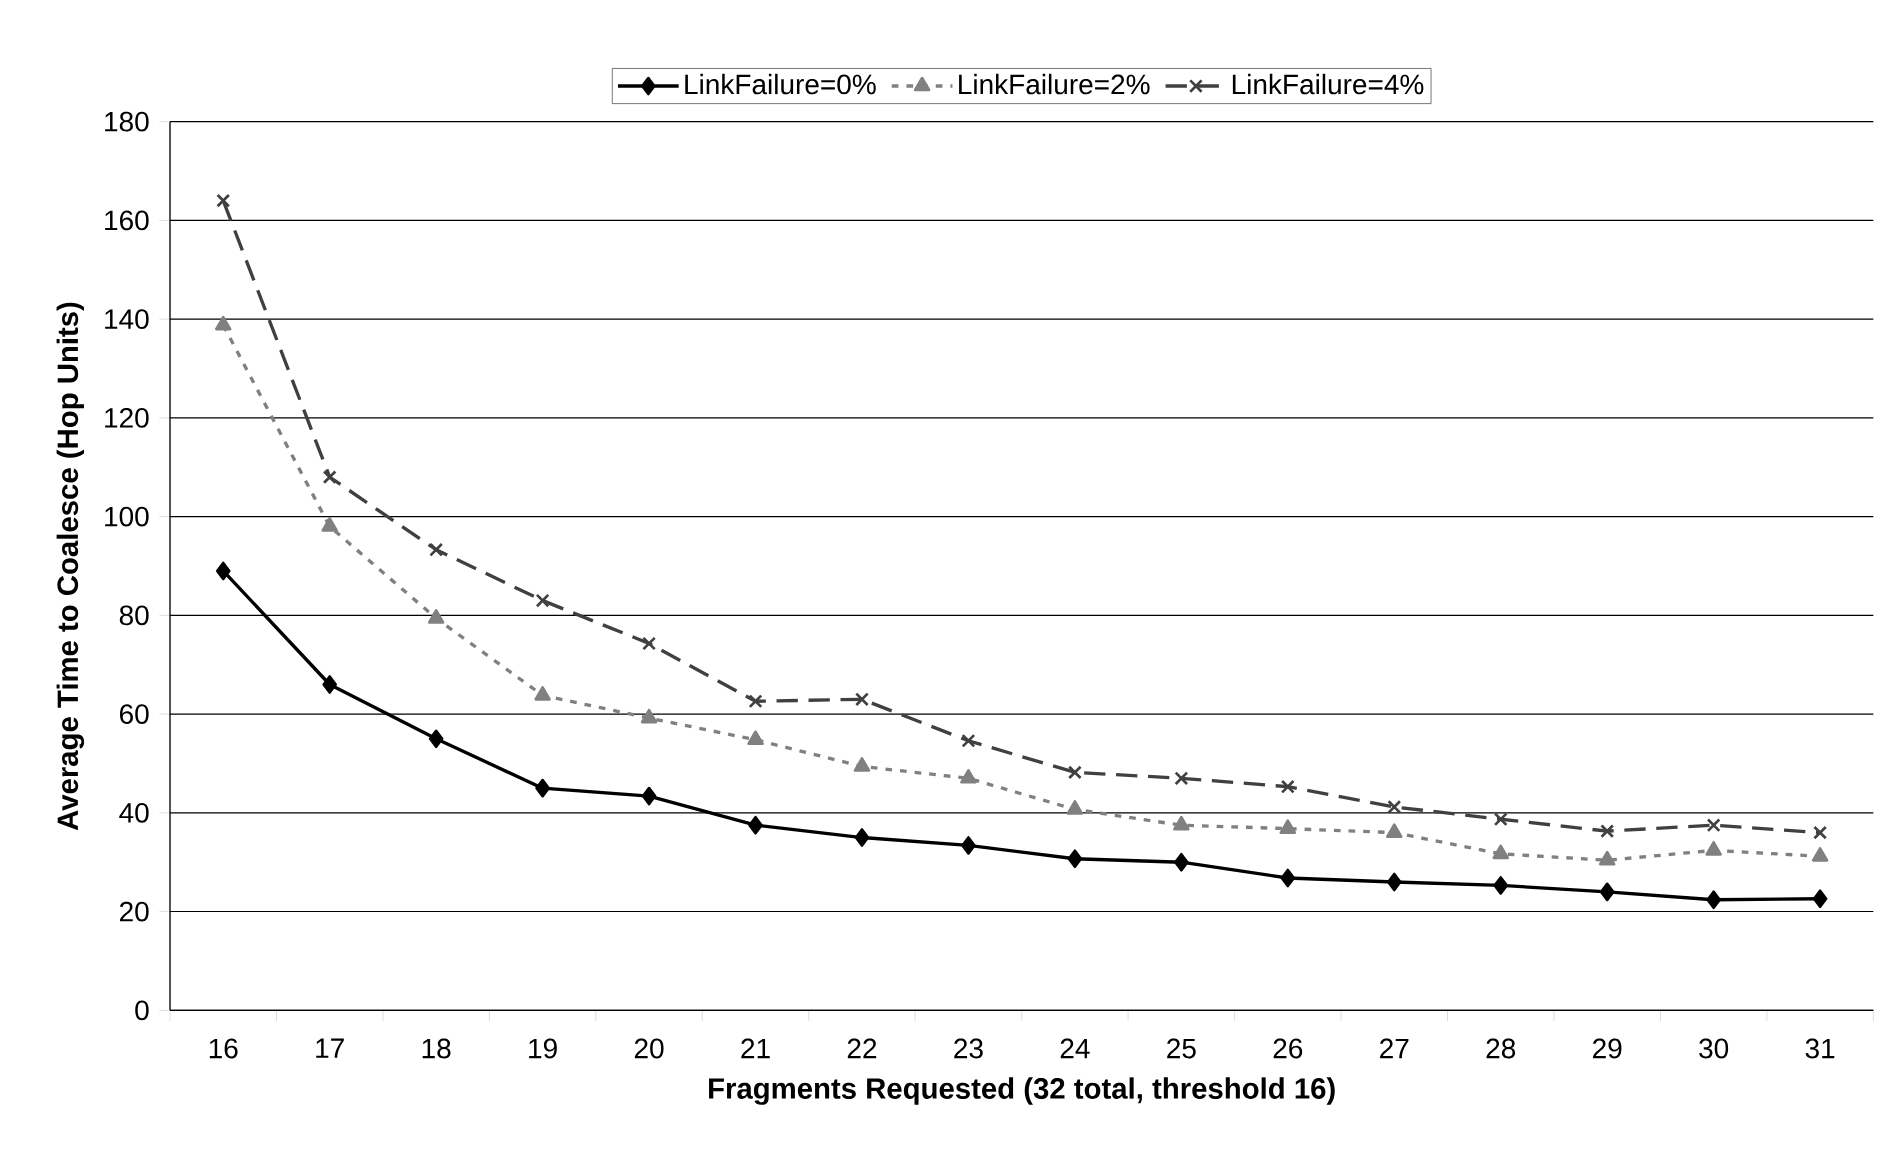  I want to click on legend-label: LinkFailure=2%, so click(1054, 84).